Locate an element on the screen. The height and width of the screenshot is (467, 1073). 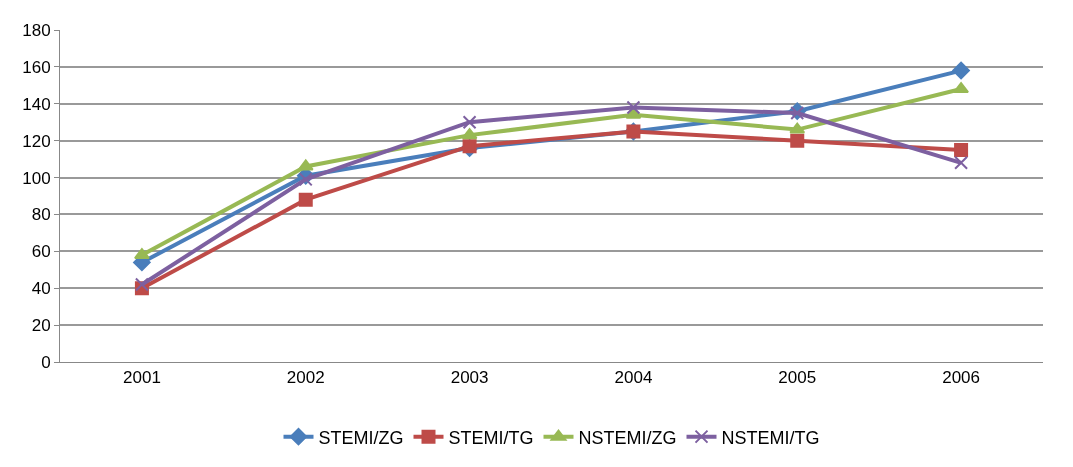
x-tick-label: 2001 is located at coordinates (142, 378).